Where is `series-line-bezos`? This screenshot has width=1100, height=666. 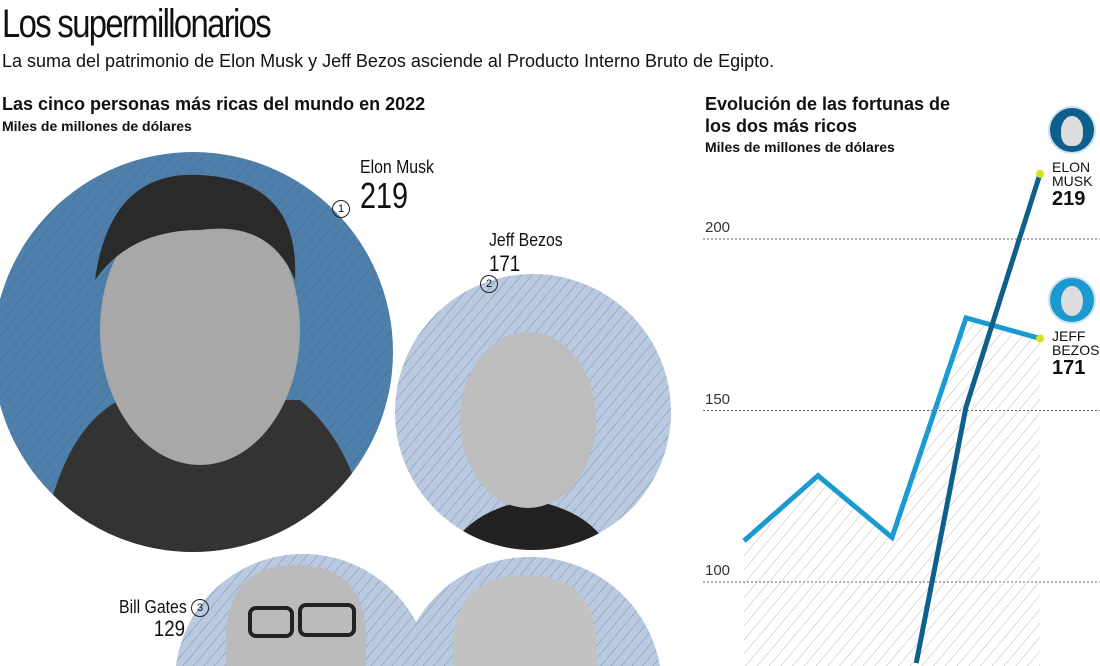
series-line-bezos is located at coordinates (891, 428).